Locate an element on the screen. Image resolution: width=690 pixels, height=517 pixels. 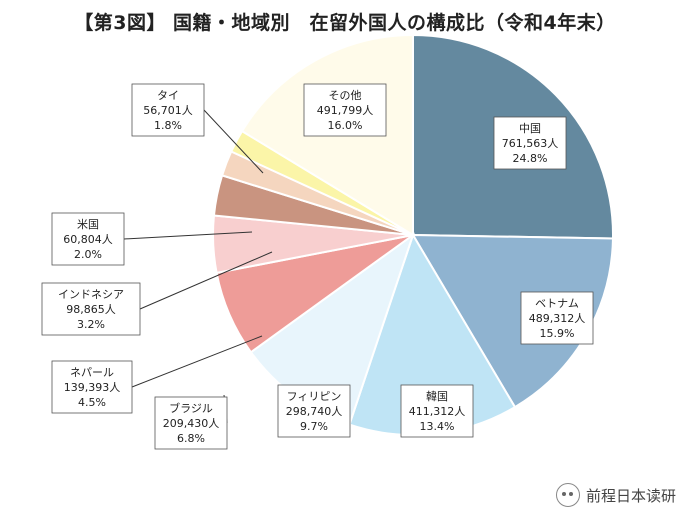
slice-label-percent: 6.8% is located at coordinates (191, 438).